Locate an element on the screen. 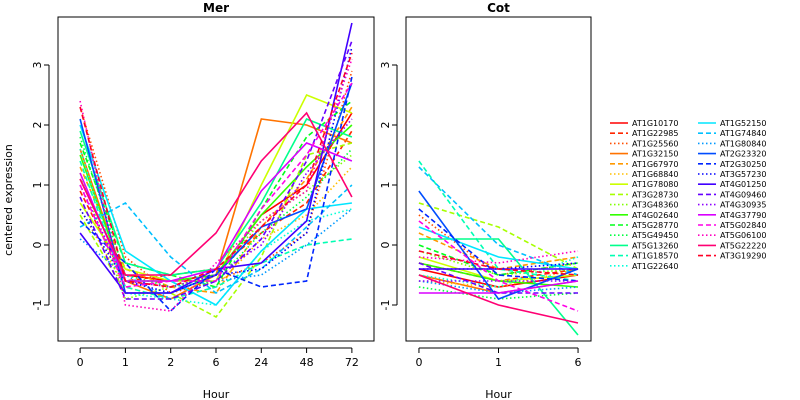  legend-label-at5g22220: AT5G22220 is located at coordinates (743, 245).